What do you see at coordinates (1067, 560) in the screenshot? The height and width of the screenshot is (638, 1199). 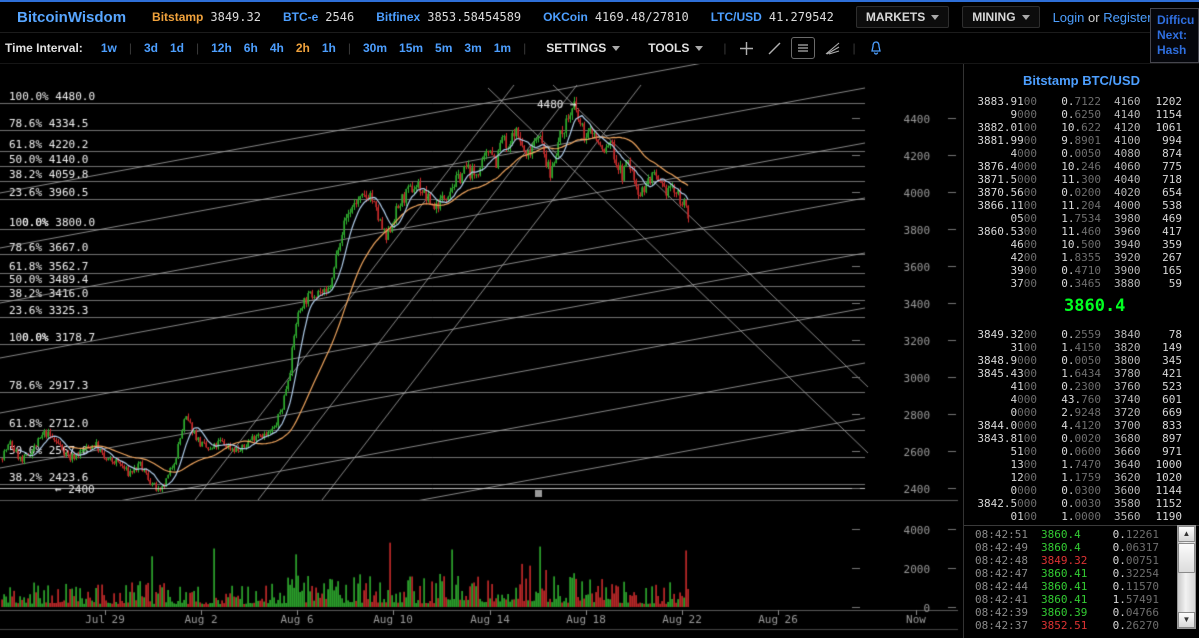 I see `trade-row: 08:42:48 3849.32 0.00751` at bounding box center [1067, 560].